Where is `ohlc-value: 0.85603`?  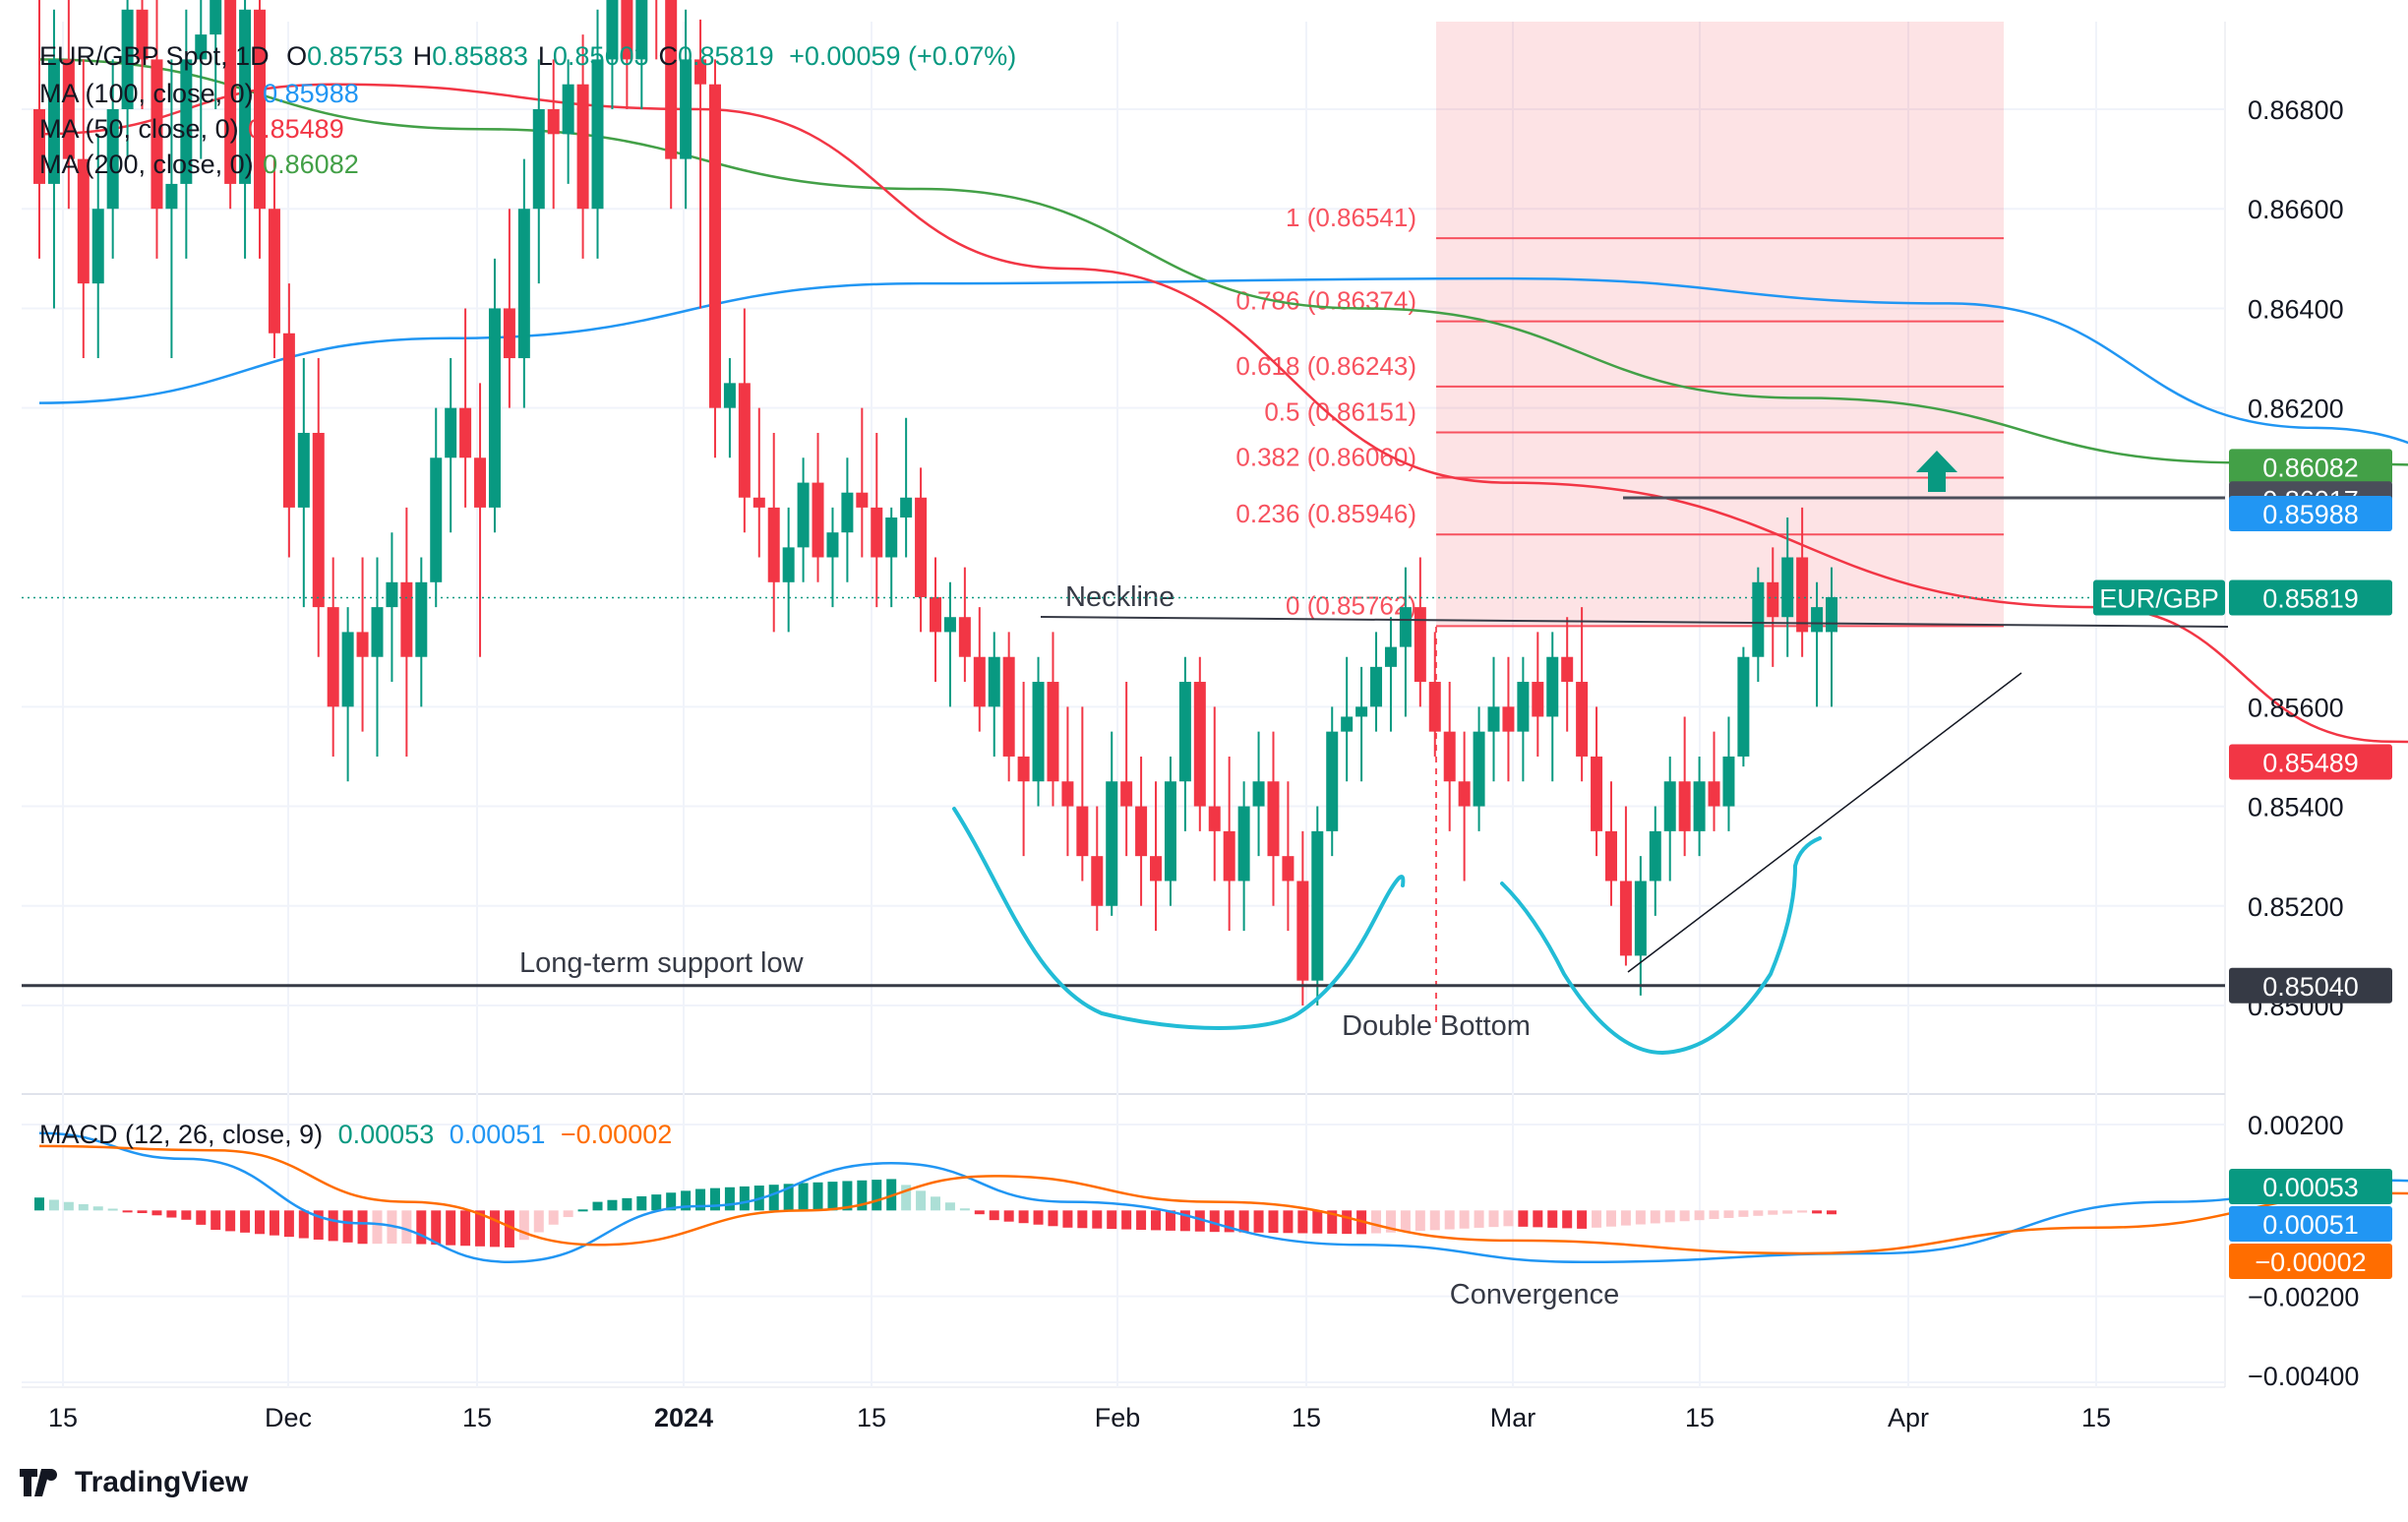 ohlc-value: 0.85603 is located at coordinates (600, 56).